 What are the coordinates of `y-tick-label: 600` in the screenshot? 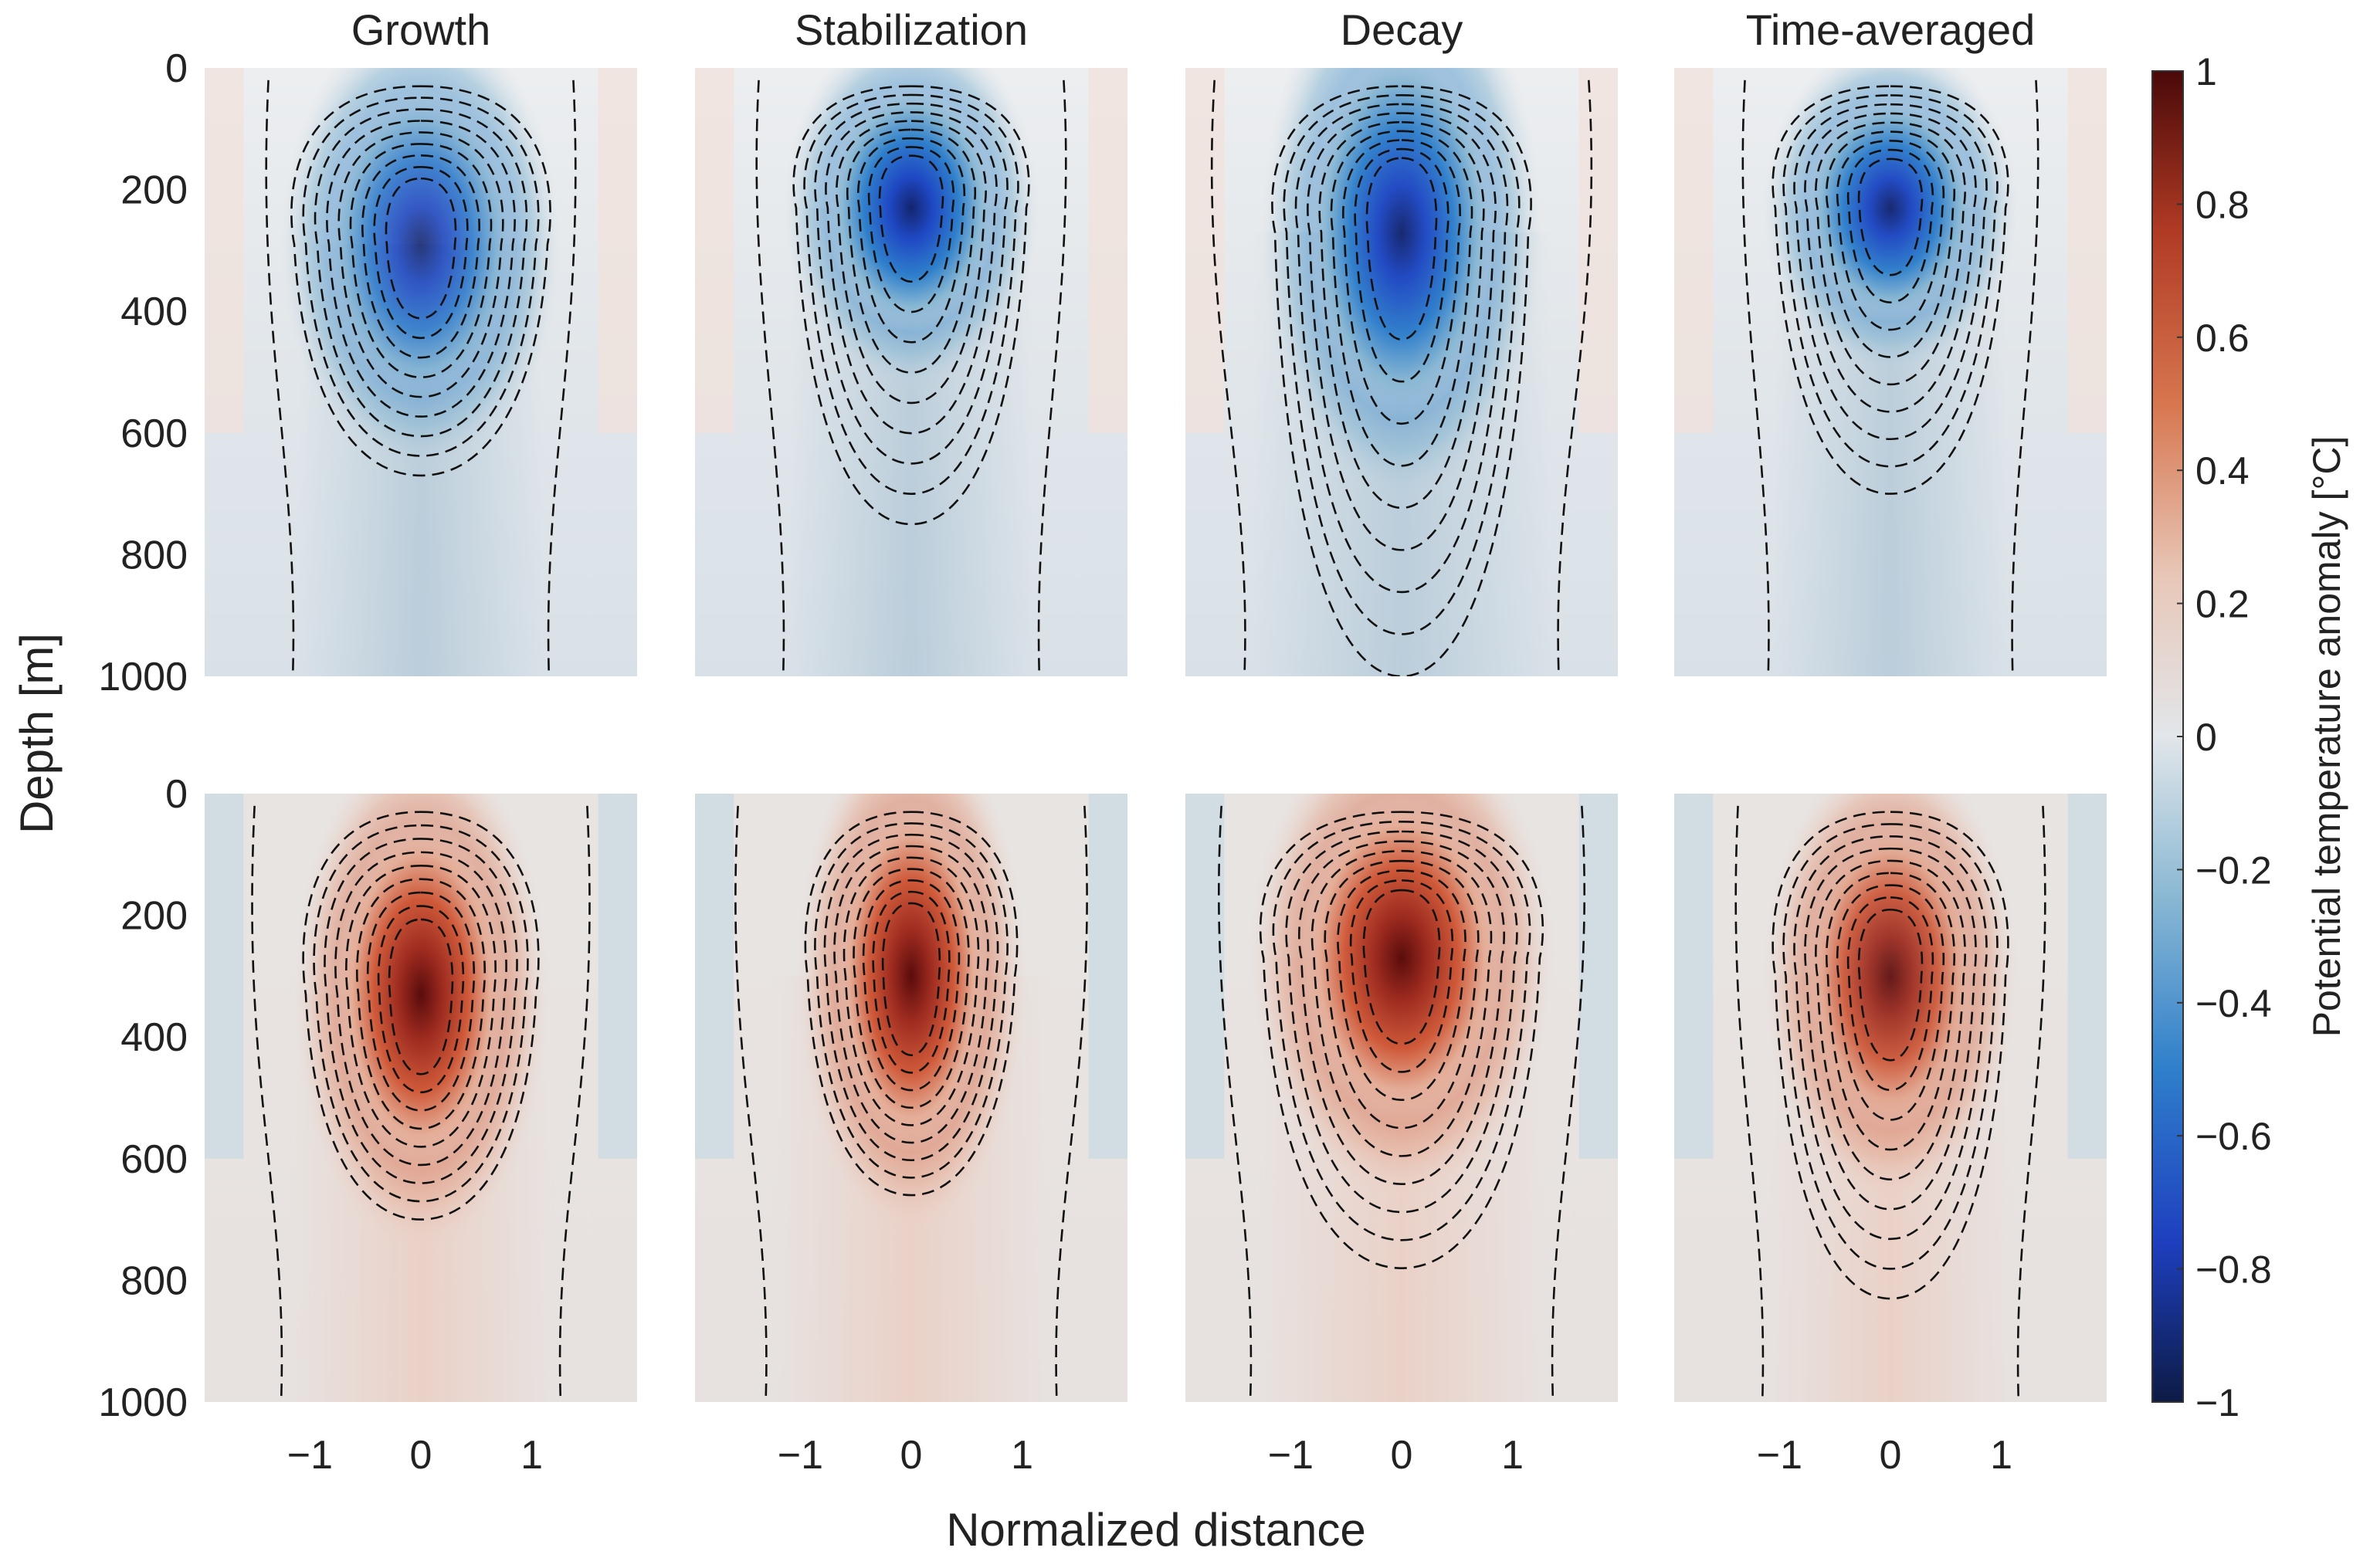 It's located at (154, 1159).